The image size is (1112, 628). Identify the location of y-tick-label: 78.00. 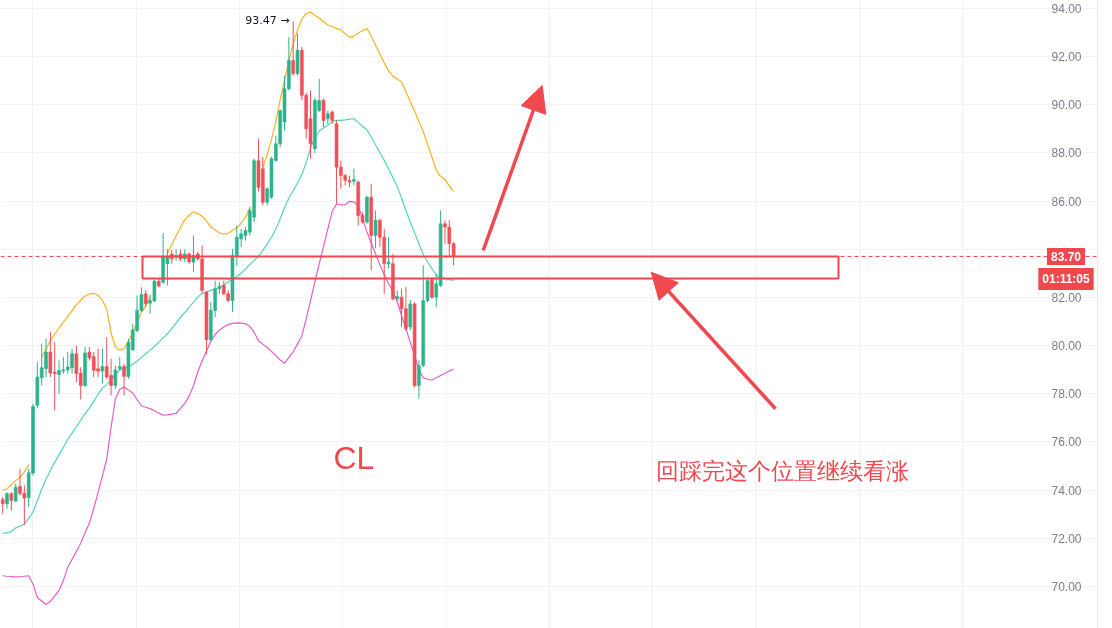
(1066, 394).